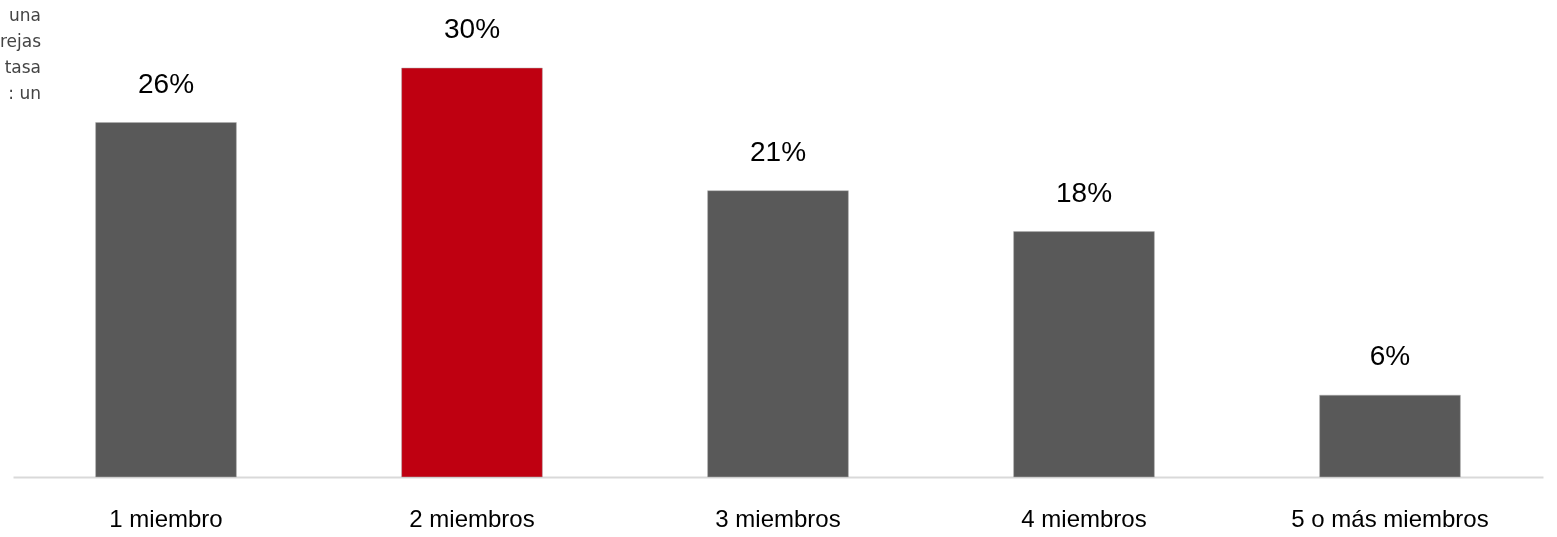 Image resolution: width=1557 pixels, height=537 pixels. I want to click on annotation: tasa, so click(22, 67).